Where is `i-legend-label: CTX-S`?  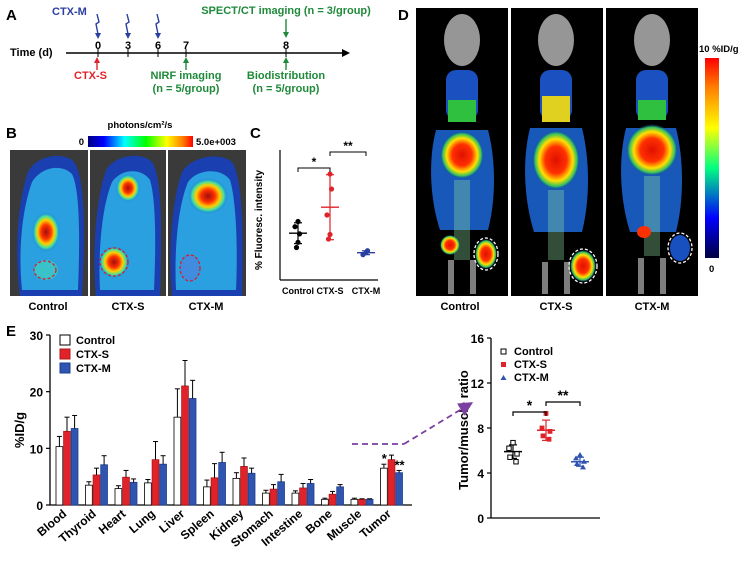
i-legend-label: CTX-S is located at coordinates (530, 365).